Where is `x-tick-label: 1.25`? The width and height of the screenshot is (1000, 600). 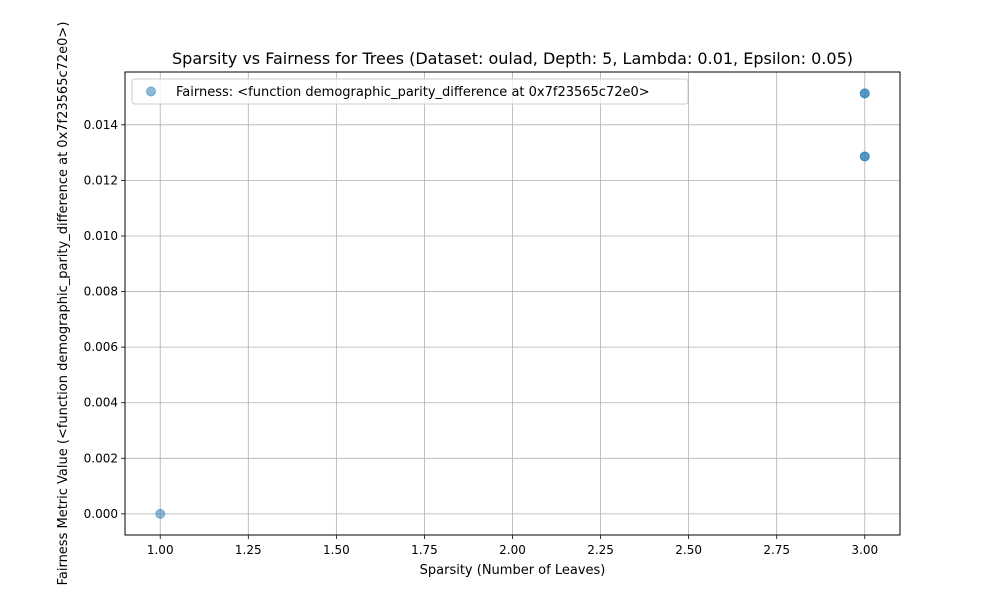
x-tick-label: 1.25 is located at coordinates (248, 550).